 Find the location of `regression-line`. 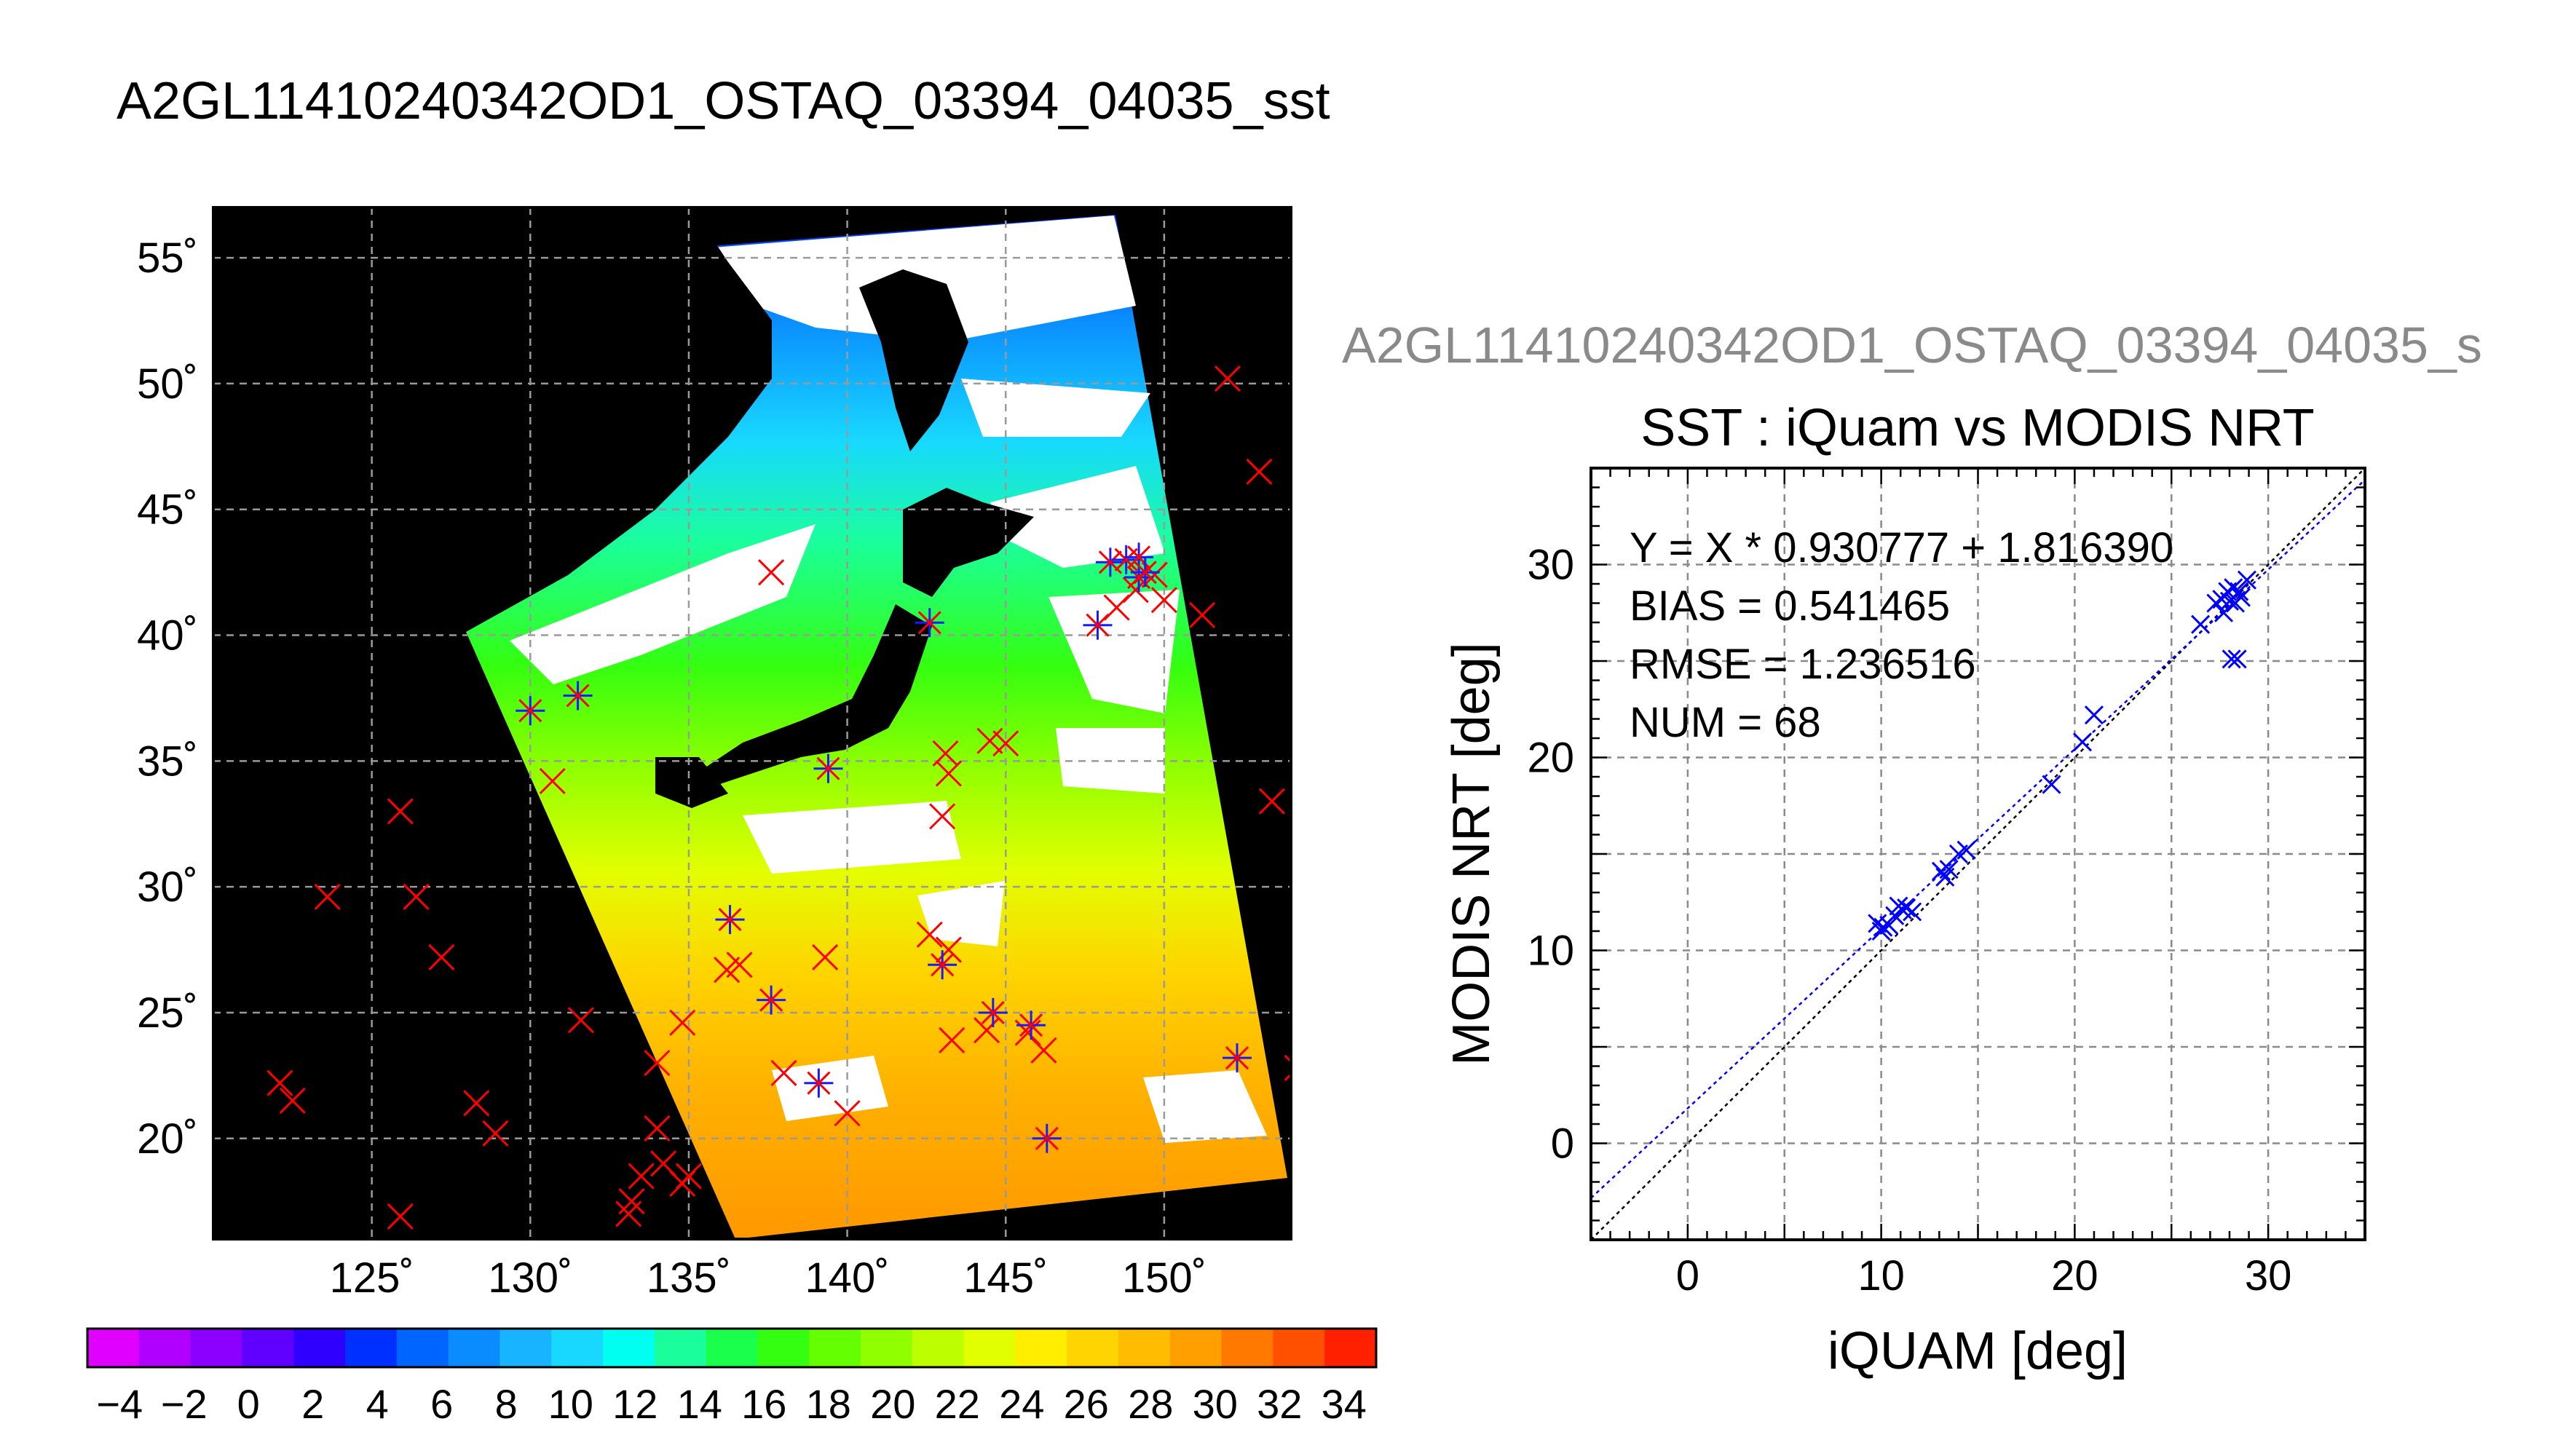

regression-line is located at coordinates (1978, 839).